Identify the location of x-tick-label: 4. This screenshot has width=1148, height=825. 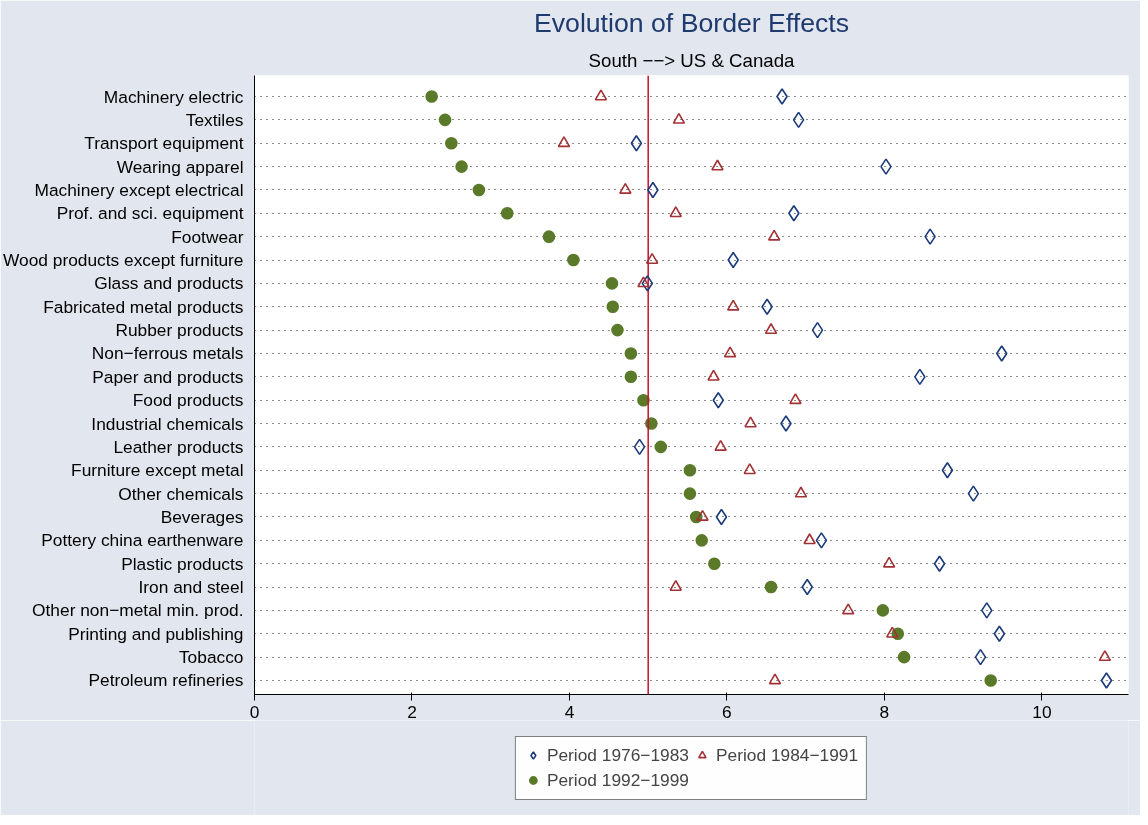
(569, 711).